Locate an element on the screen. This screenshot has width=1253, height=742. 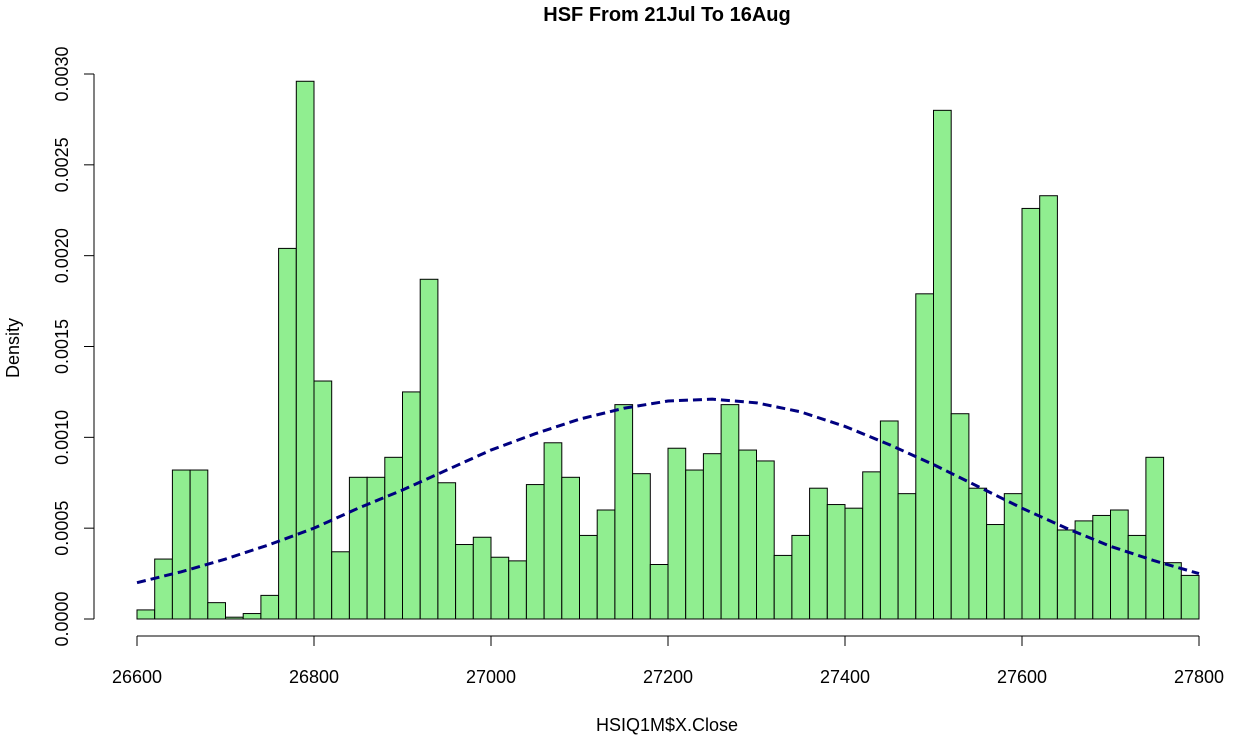
x-tick-label: 27600 is located at coordinates (1022, 677).